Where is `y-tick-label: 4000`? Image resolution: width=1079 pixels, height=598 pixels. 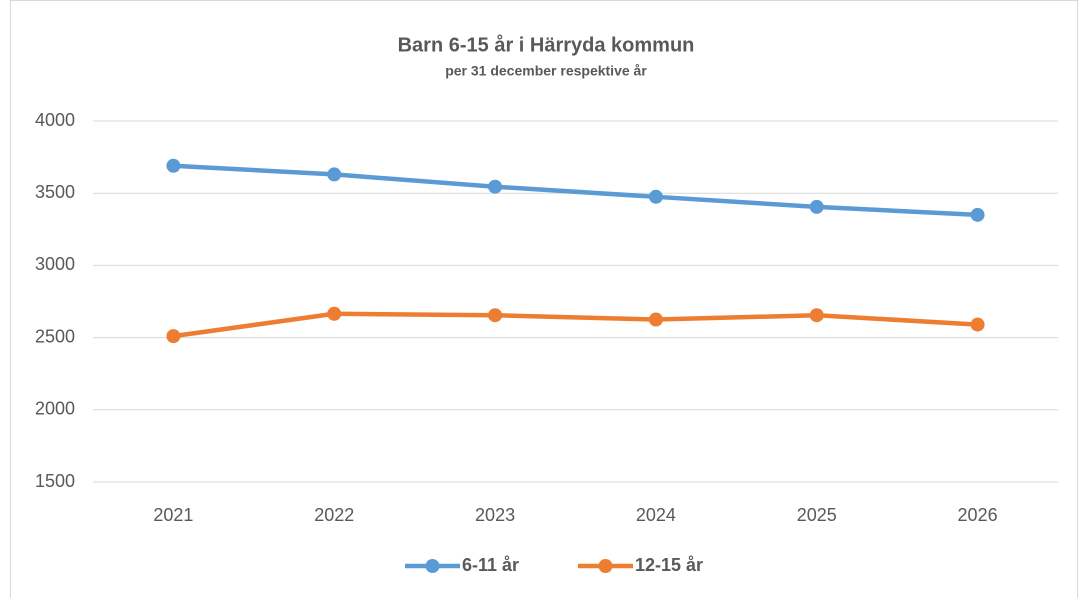 y-tick-label: 4000 is located at coordinates (55, 120).